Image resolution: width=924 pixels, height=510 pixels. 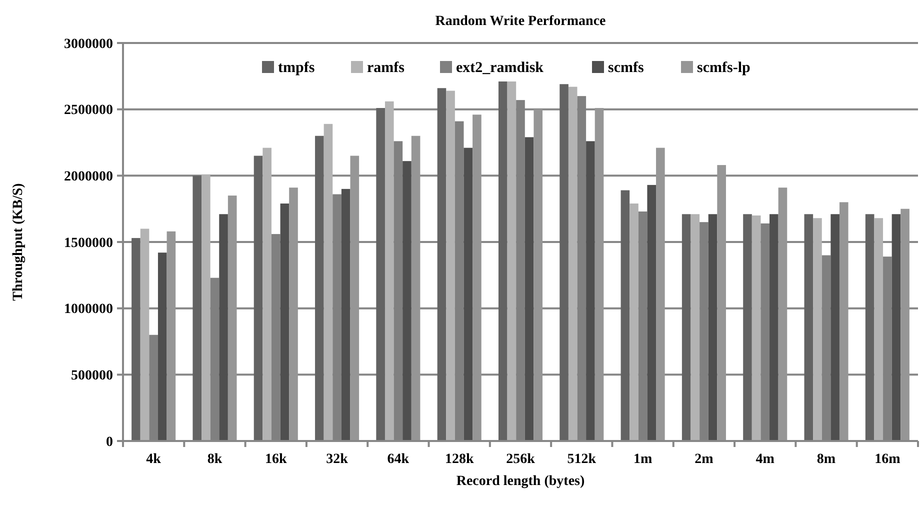 I want to click on y-axis-title: Throughput (KB/S), so click(x=18, y=241).